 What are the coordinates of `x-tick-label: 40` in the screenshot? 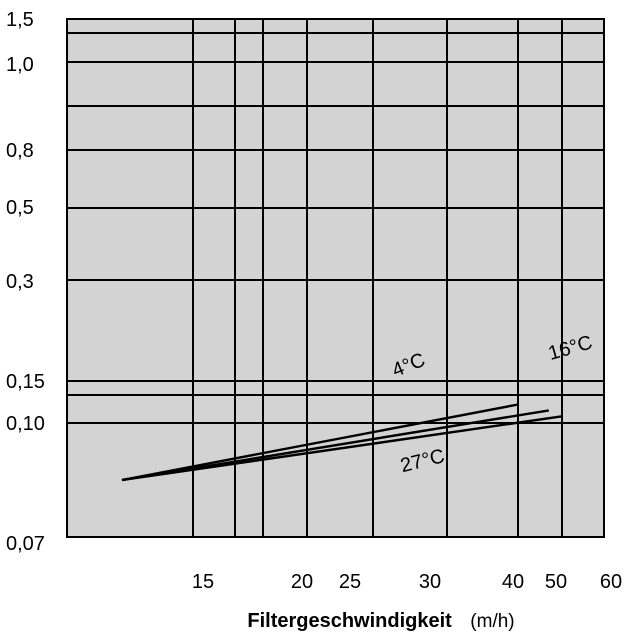 It's located at (513, 582).